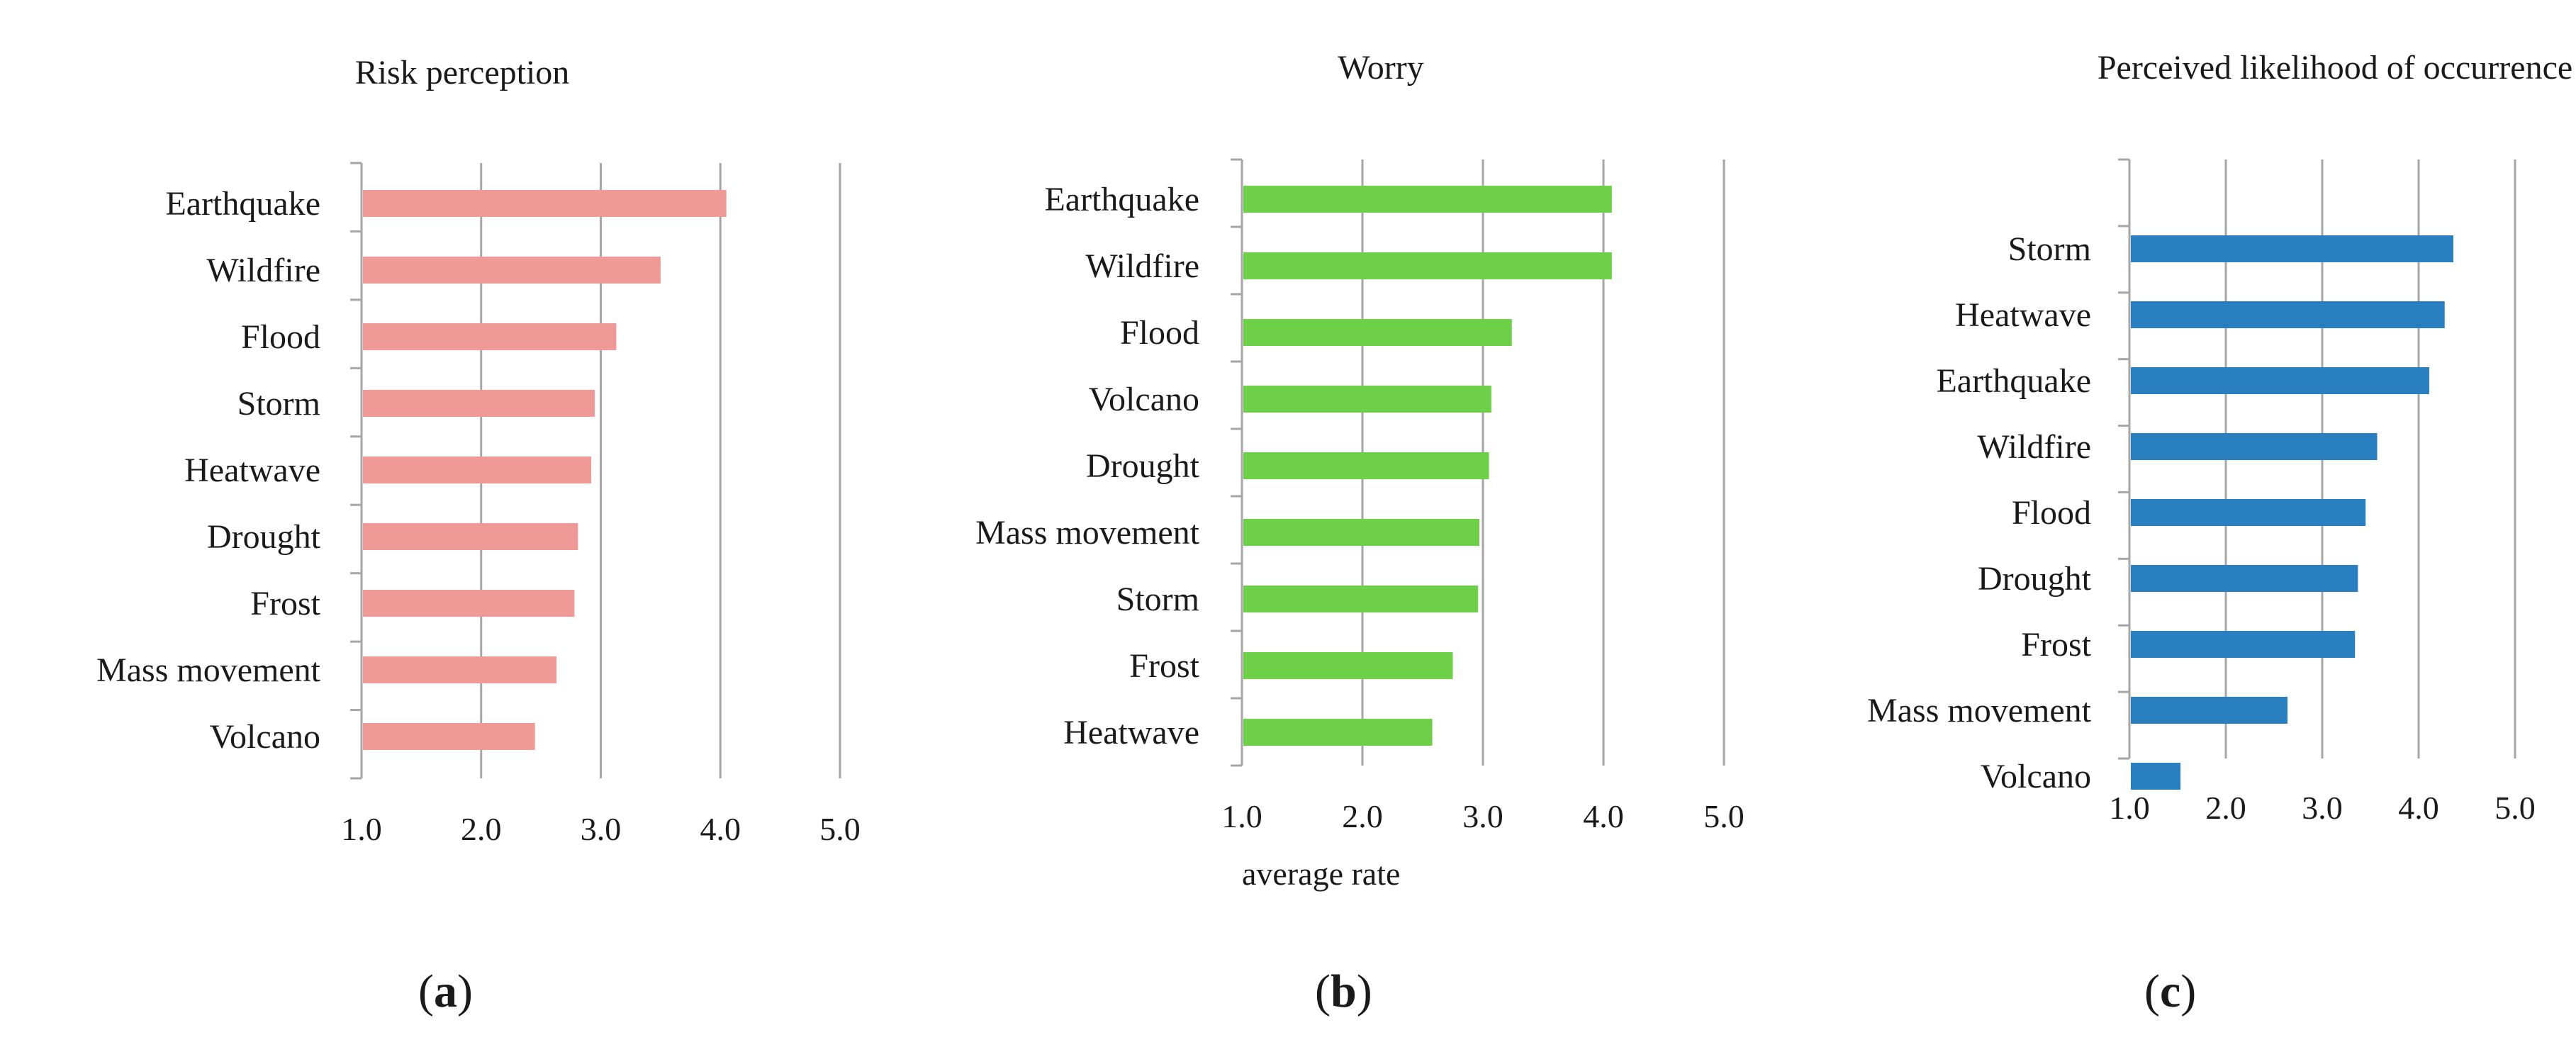  I want to click on panel-a-category-label: Mass movement, so click(209, 670).